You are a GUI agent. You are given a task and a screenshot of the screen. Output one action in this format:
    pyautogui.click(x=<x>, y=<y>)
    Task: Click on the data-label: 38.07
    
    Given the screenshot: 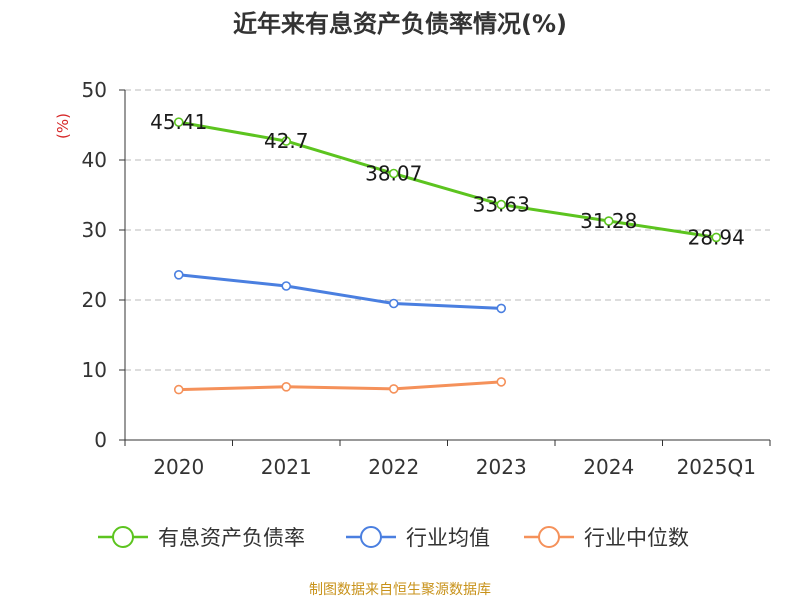 What is the action you would take?
    pyautogui.click(x=393, y=174)
    